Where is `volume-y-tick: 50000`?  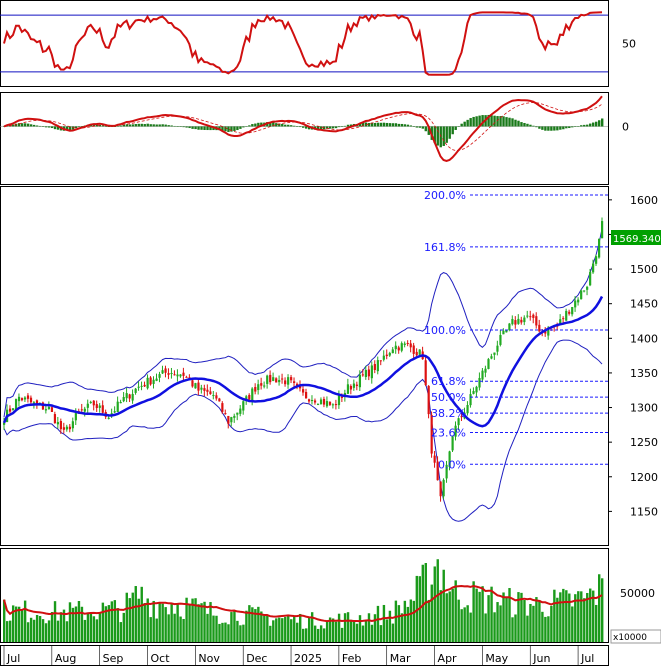
volume-y-tick: 50000 is located at coordinates (637, 593).